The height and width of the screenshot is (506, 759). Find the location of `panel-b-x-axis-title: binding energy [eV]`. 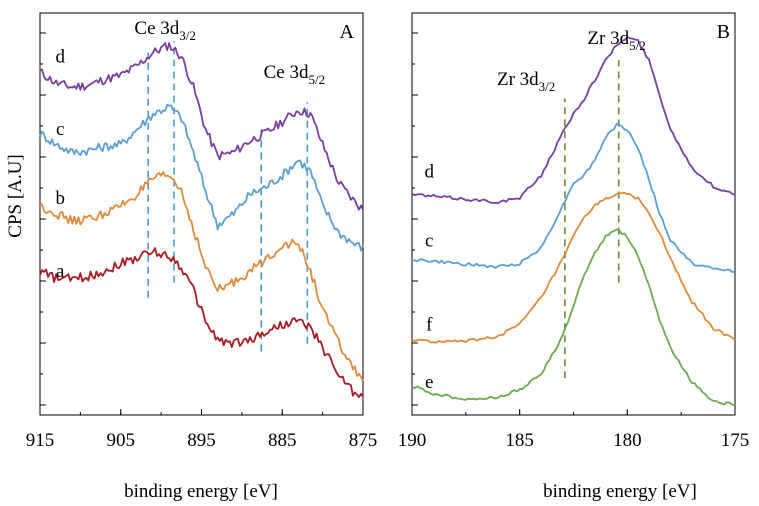

panel-b-x-axis-title: binding energy [eV] is located at coordinates (620, 491).